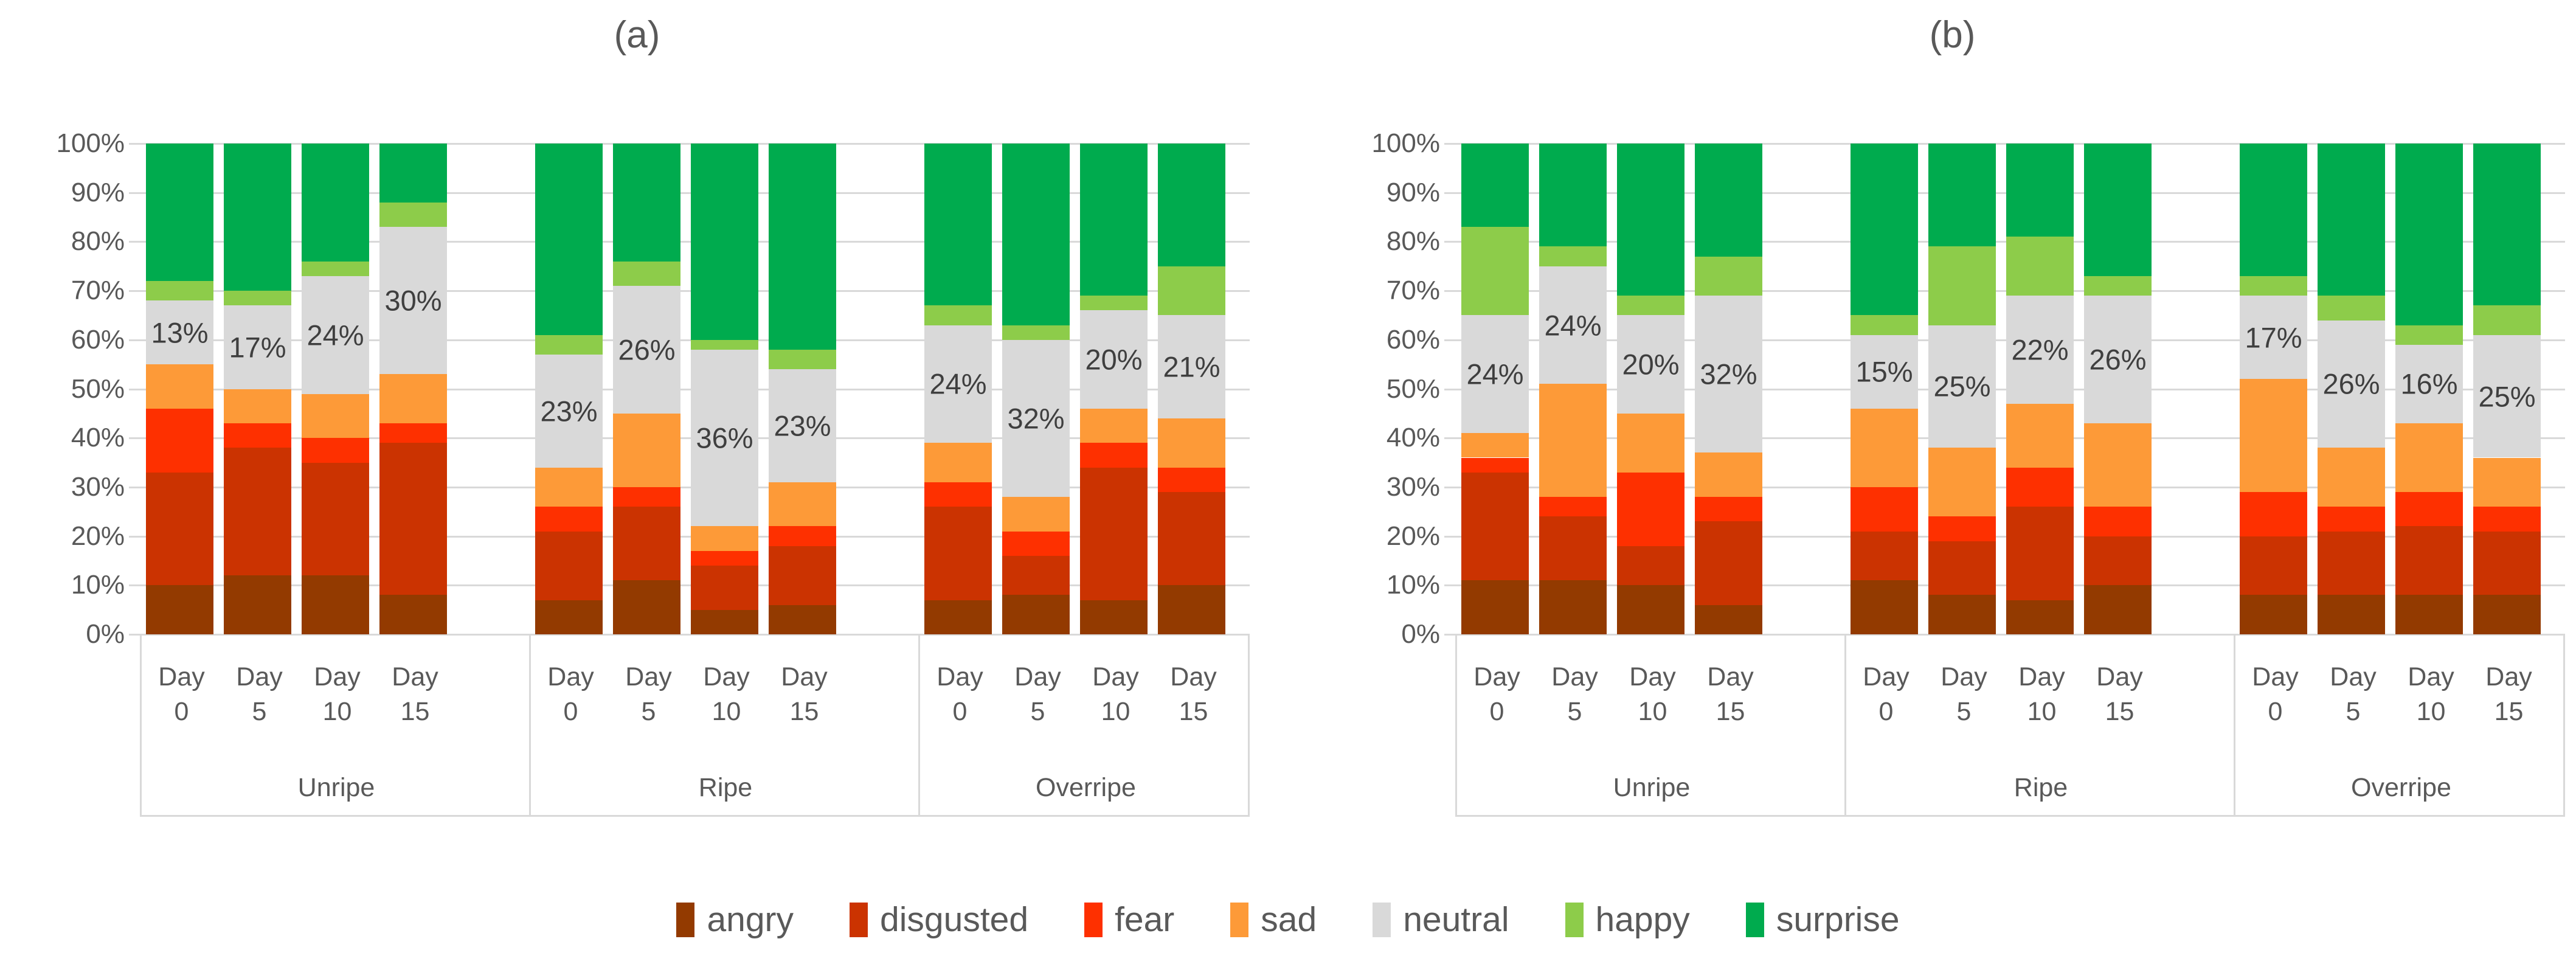 The image size is (2576, 967). Describe the element at coordinates (1728, 374) in the screenshot. I see `data-label-neutral: 32%` at that location.